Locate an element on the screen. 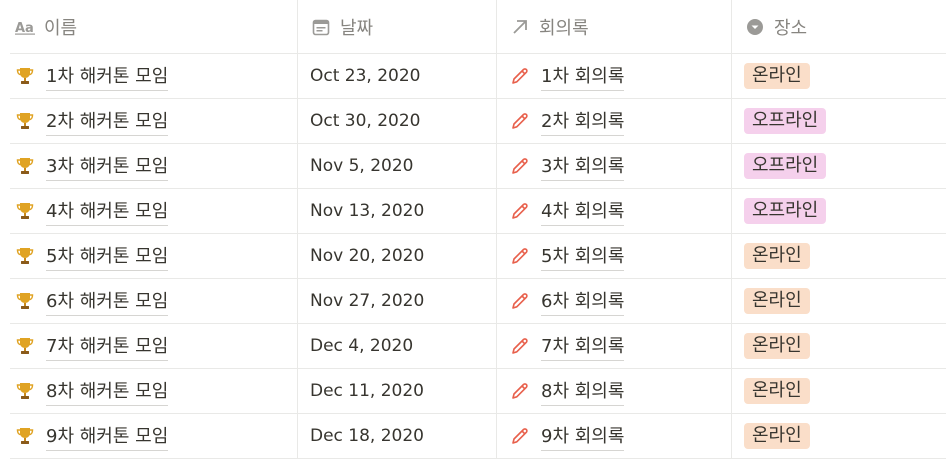 The width and height of the screenshot is (946, 467). date-cell: Nov 27, 2020 is located at coordinates (397, 301).